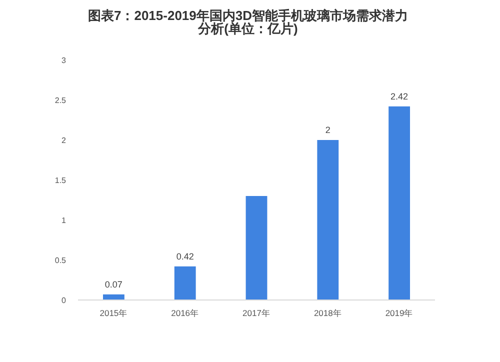  What do you see at coordinates (327, 130) in the screenshot?
I see `data-label: 2` at bounding box center [327, 130].